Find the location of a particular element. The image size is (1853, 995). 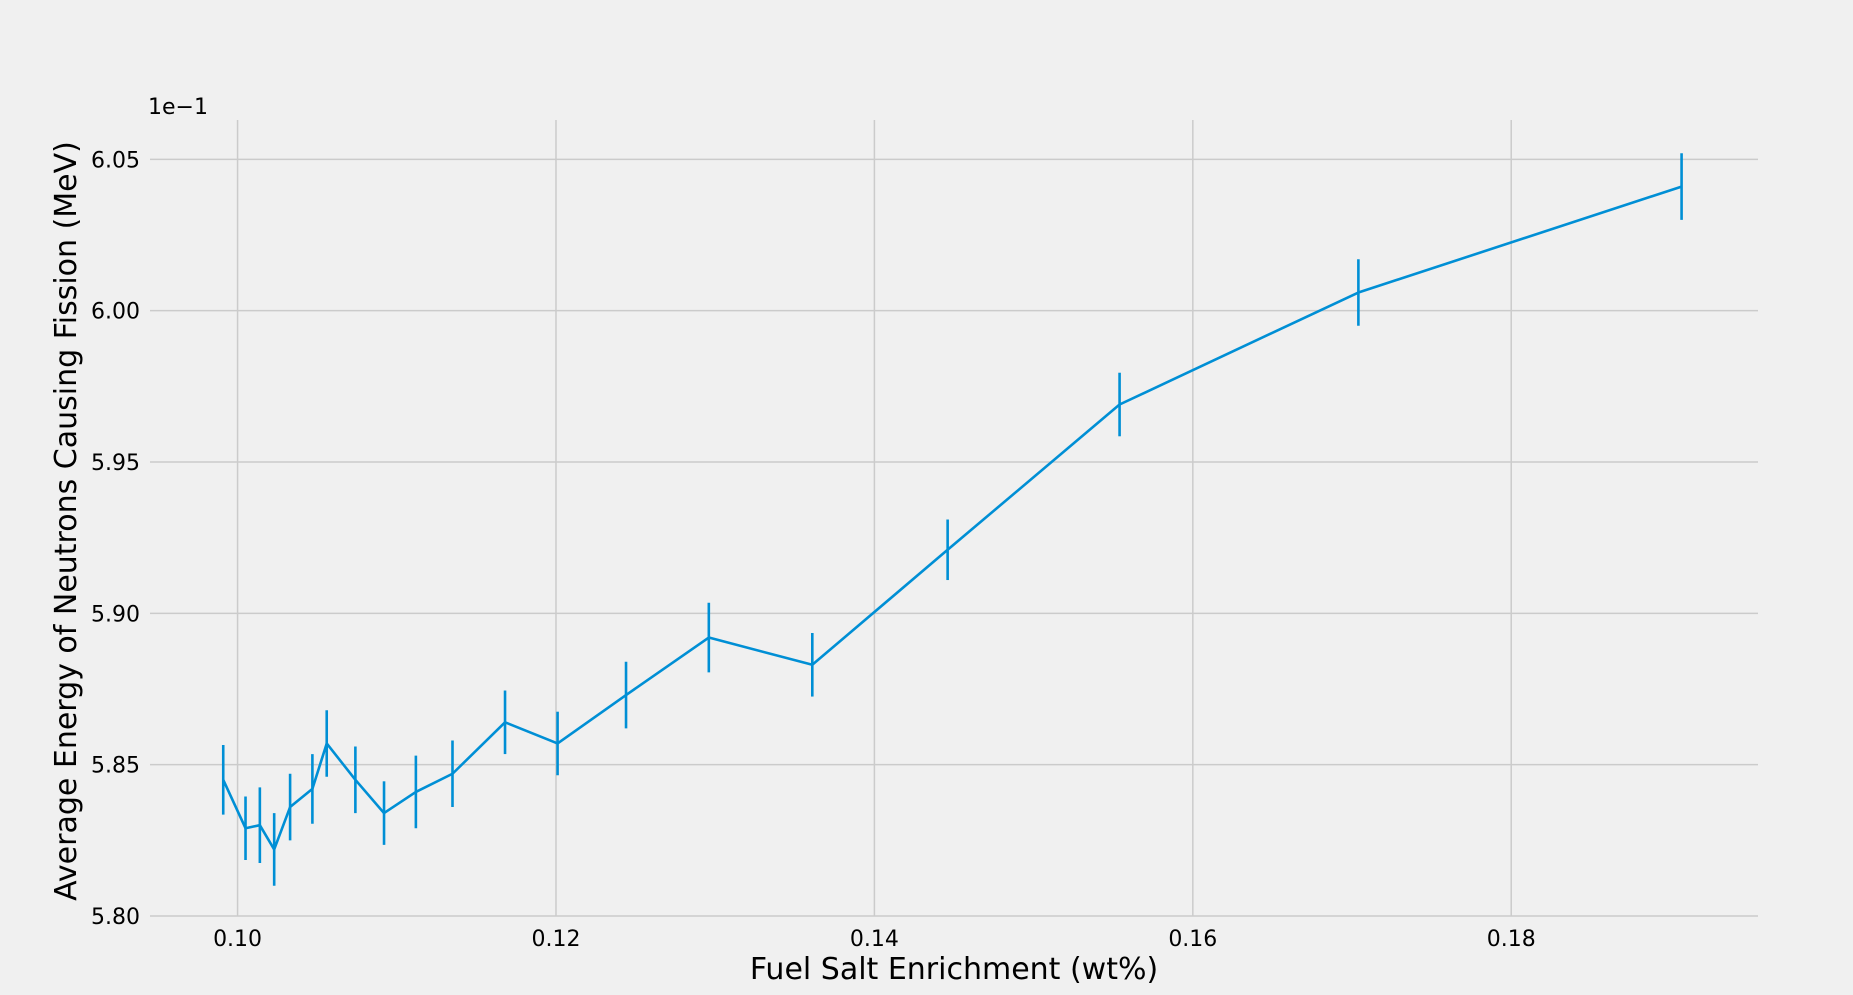

y-axis-offset-label: 1e−1 is located at coordinates (178, 107).